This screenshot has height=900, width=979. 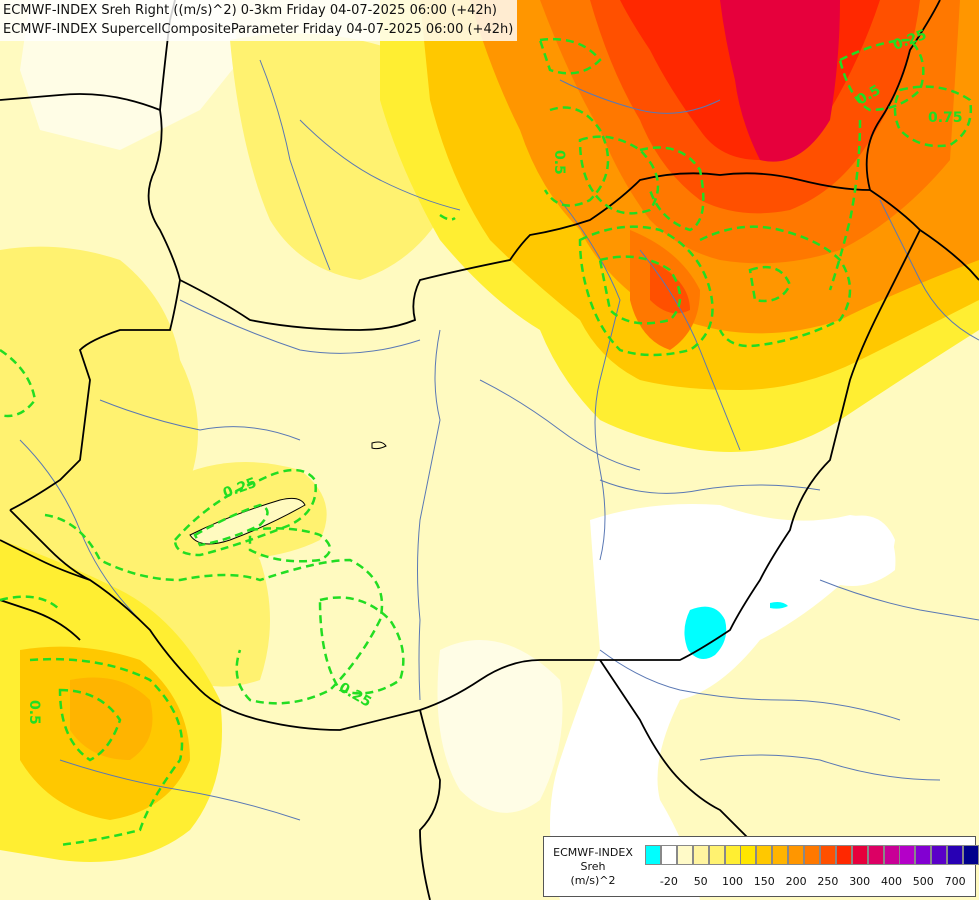 I want to click on legend-tick-label: 250, so click(x=828, y=881).